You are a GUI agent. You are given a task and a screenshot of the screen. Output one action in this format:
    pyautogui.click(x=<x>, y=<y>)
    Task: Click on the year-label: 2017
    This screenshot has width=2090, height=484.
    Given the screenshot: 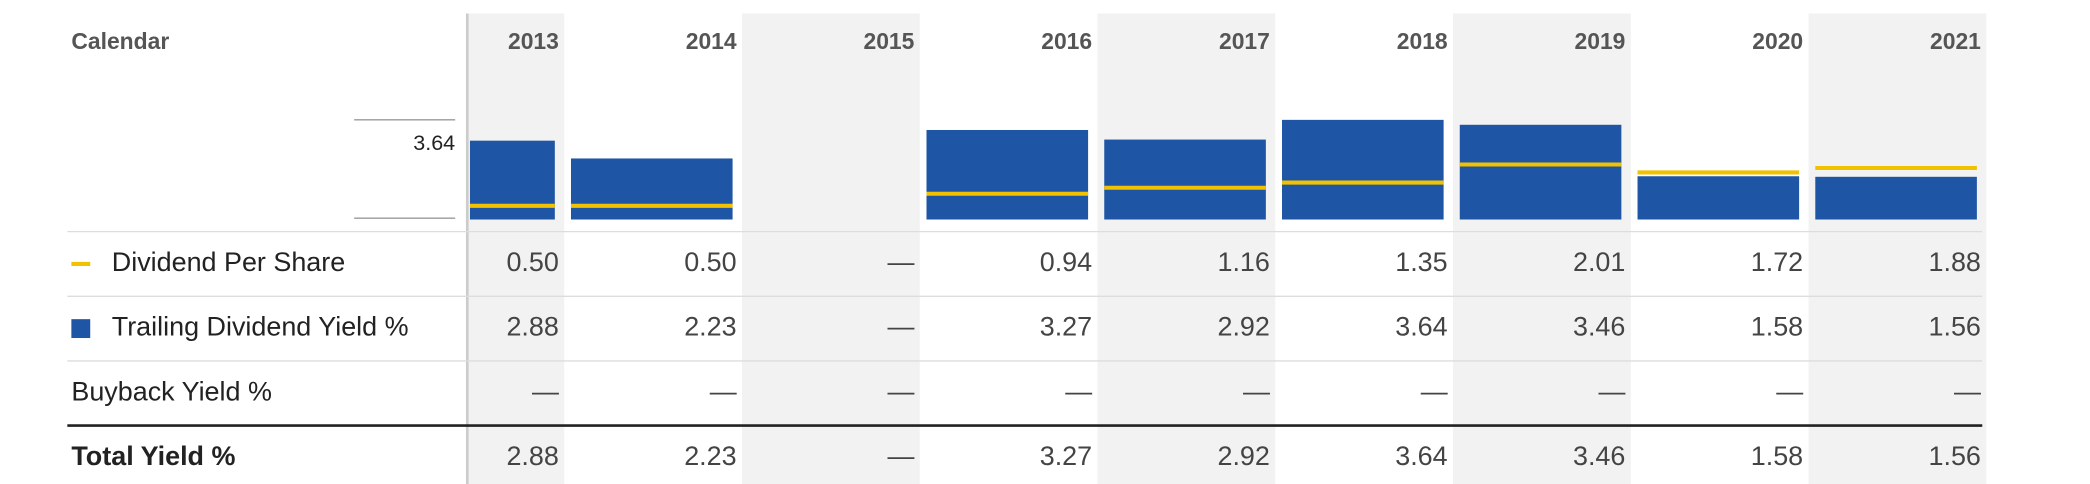 What is the action you would take?
    pyautogui.click(x=1244, y=41)
    